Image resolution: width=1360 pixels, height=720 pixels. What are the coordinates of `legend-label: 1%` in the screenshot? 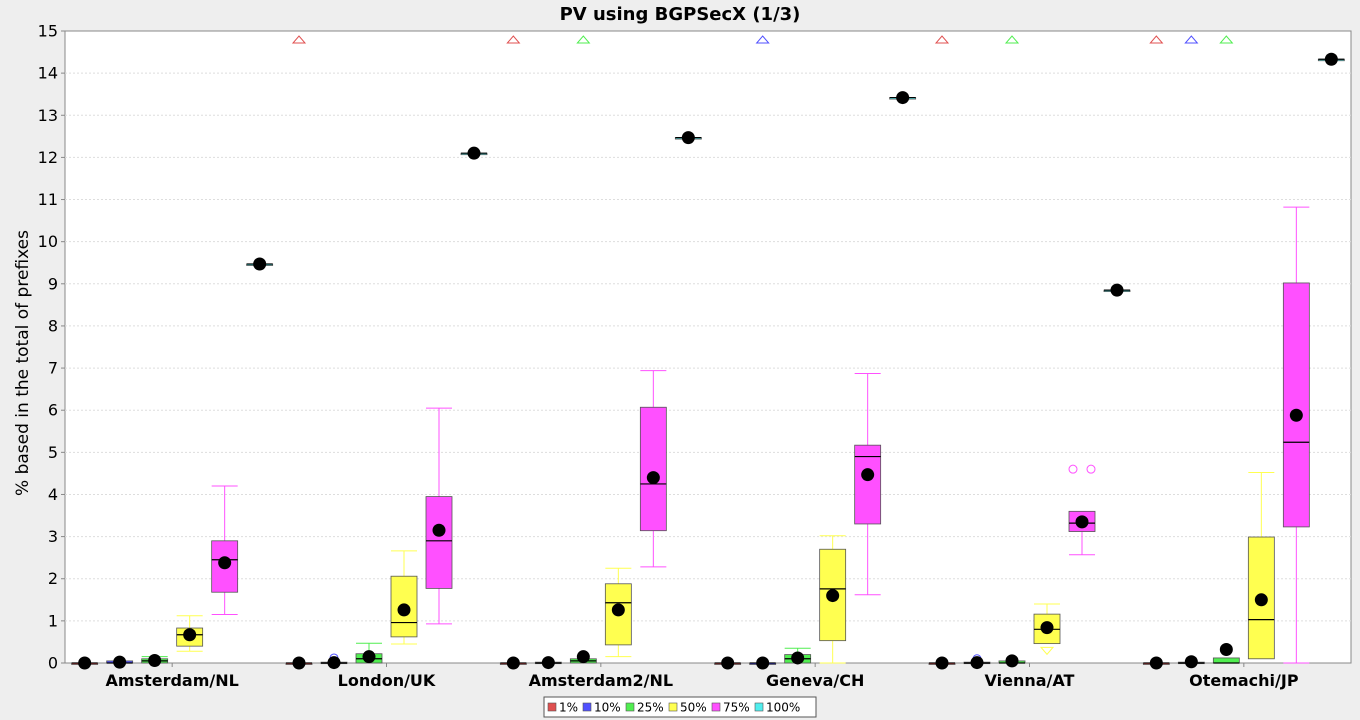 It's located at (568, 708).